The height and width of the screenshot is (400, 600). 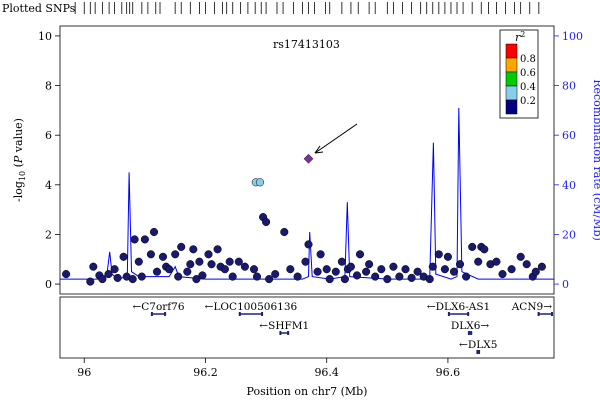 What do you see at coordinates (251, 307) in the screenshot?
I see `gene-label: ←LOC100506136` at bounding box center [251, 307].